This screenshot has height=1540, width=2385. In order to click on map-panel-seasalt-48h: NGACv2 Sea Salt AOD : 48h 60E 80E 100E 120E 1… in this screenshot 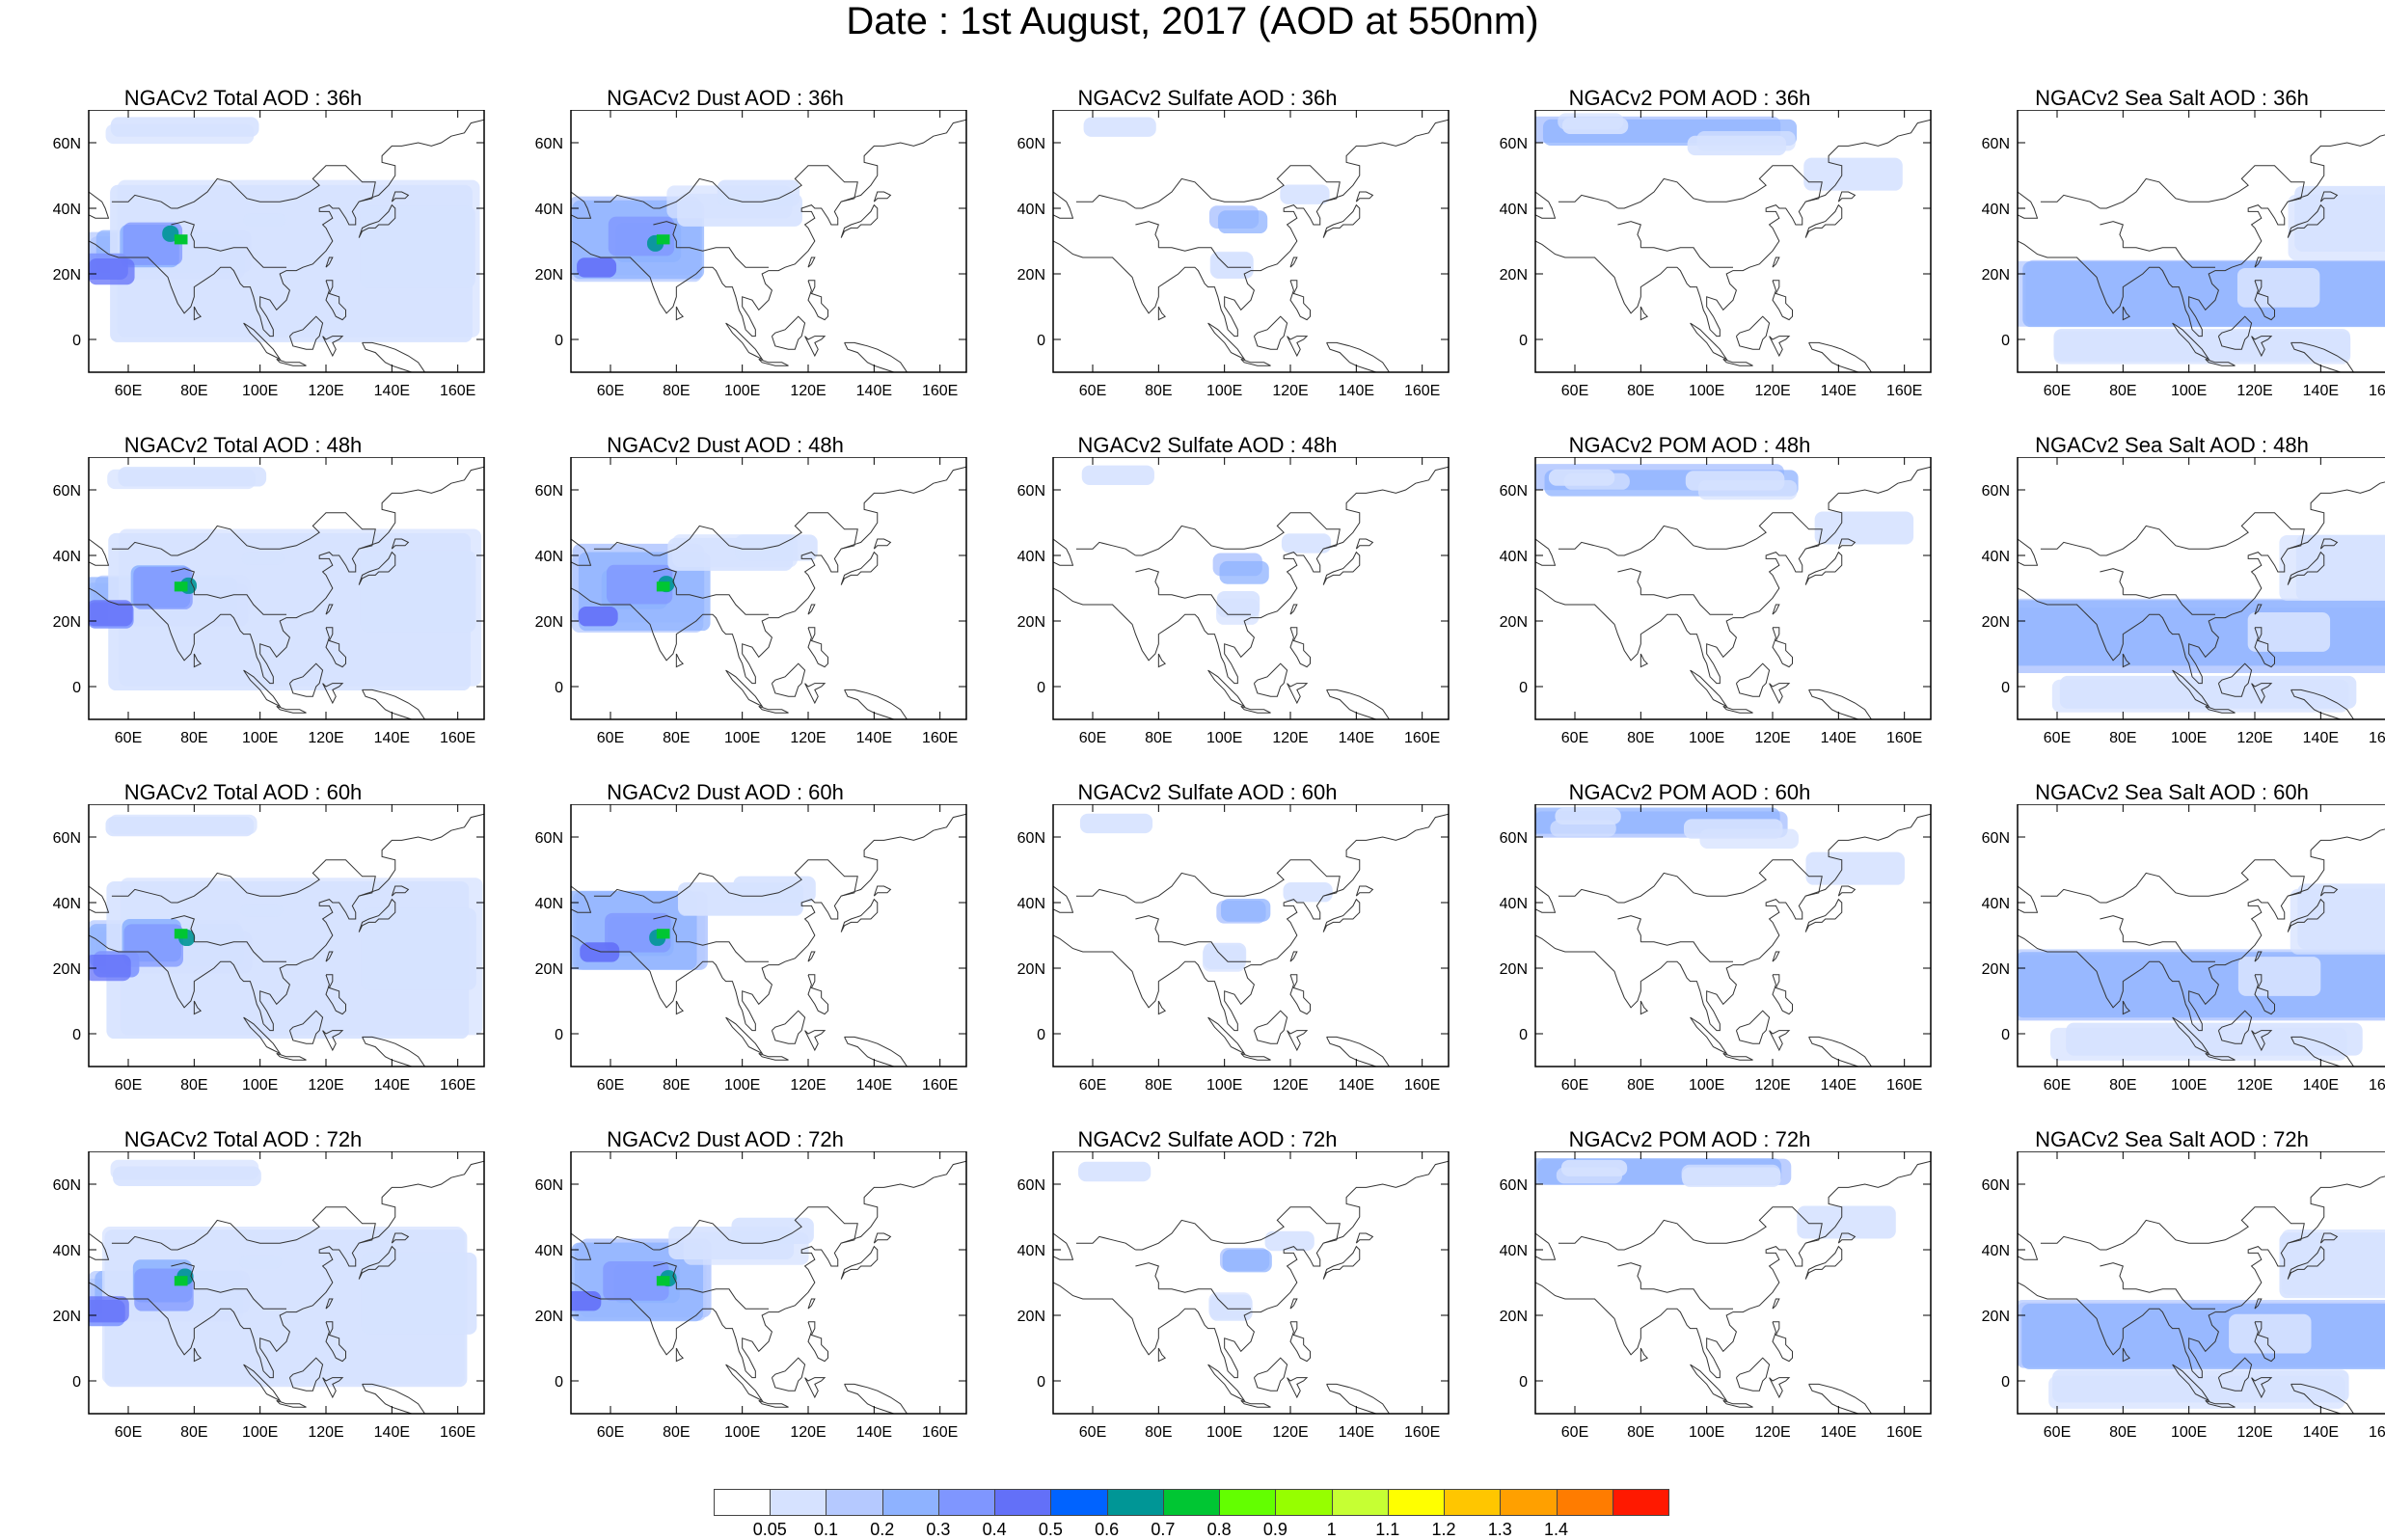, I will do `click(2176, 602)`.